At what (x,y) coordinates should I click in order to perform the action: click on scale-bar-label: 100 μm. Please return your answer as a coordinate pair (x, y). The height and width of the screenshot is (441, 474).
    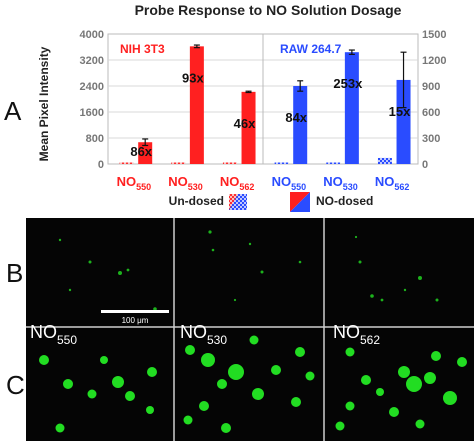
    Looking at the image, I should click on (135, 320).